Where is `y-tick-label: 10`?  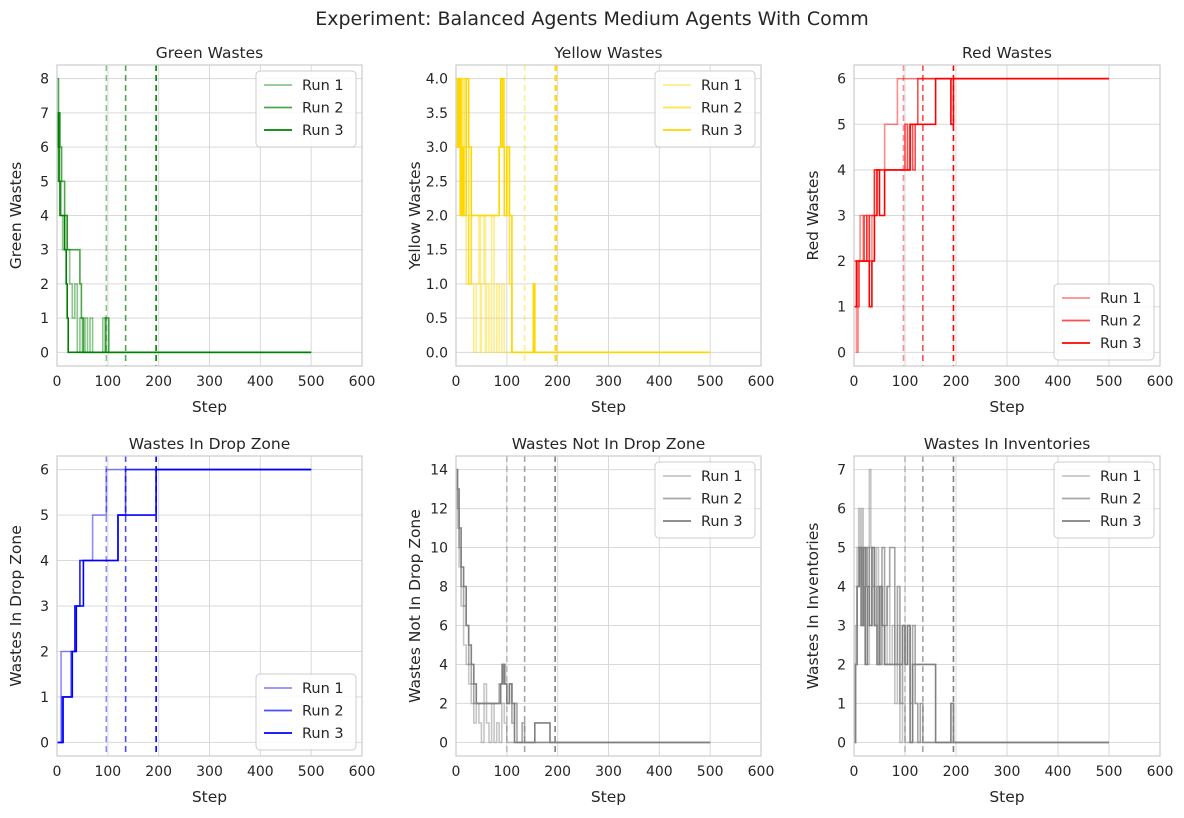 y-tick-label: 10 is located at coordinates (439, 549).